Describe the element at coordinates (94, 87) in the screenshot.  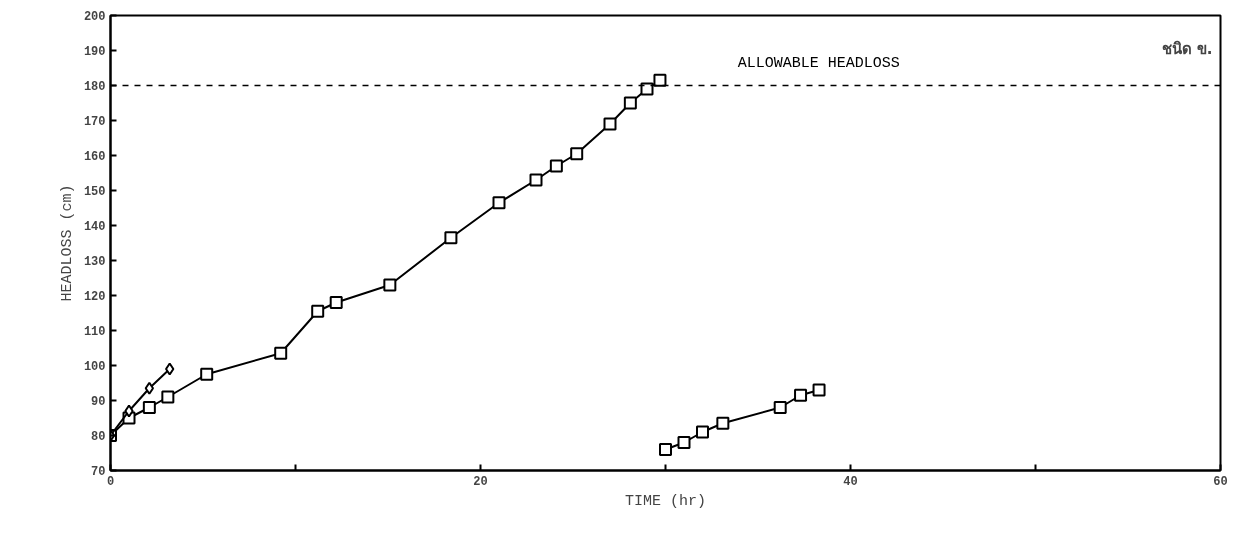
I see `y-tick-label: 180` at that location.